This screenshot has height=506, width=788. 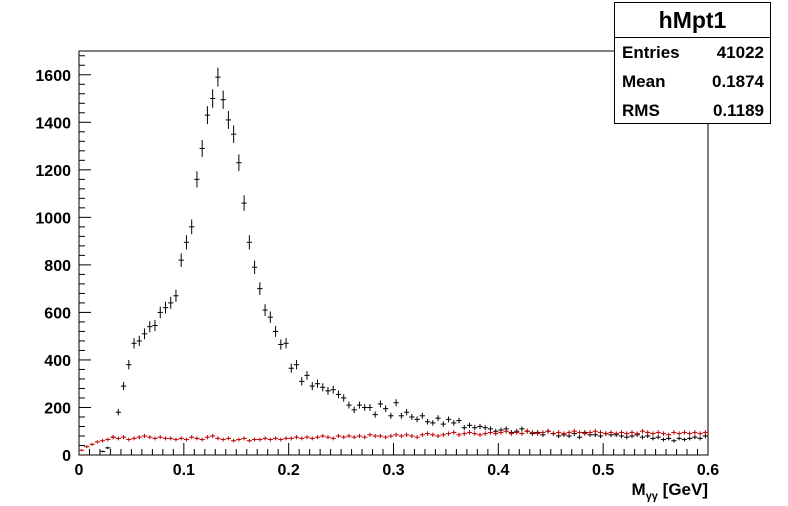 What do you see at coordinates (738, 110) in the screenshot?
I see `stats-value: 0.1189` at bounding box center [738, 110].